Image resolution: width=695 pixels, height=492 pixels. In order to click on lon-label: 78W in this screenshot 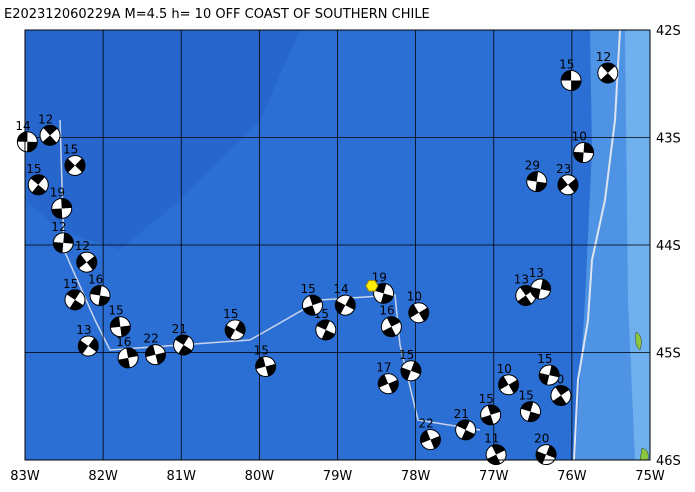, I will do `click(416, 476)`.